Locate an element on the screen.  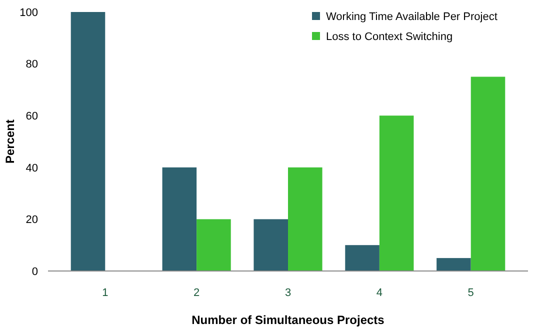
y-tick-label: 60 is located at coordinates (32, 116).